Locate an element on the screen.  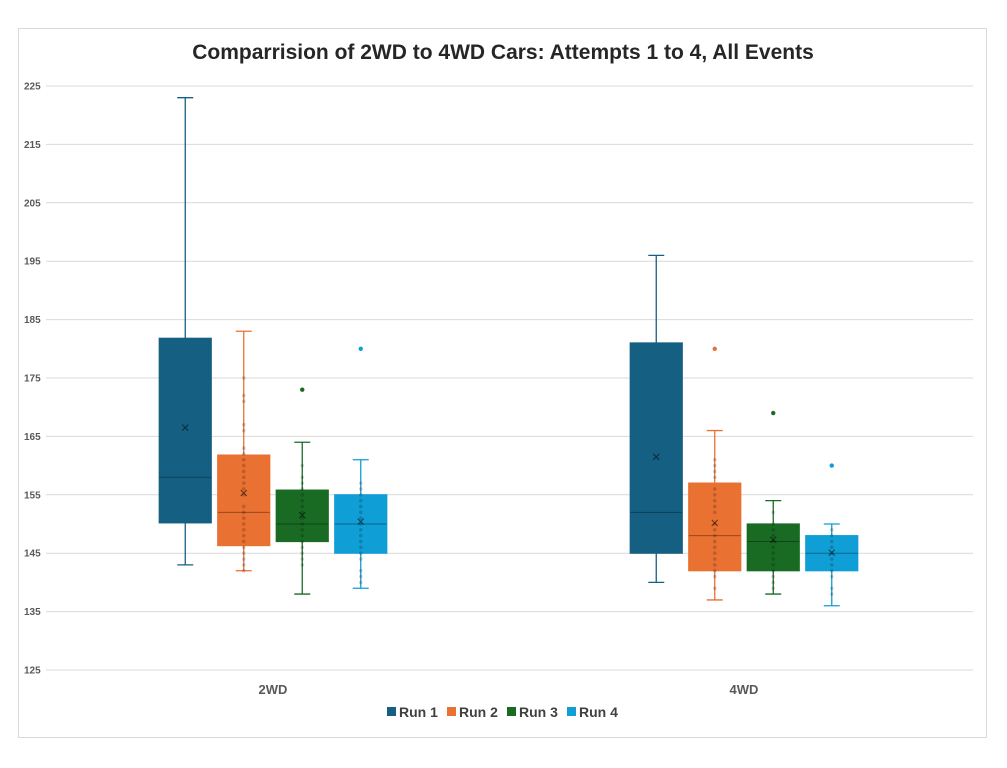
box-run-4-4wd is located at coordinates (832, 535).